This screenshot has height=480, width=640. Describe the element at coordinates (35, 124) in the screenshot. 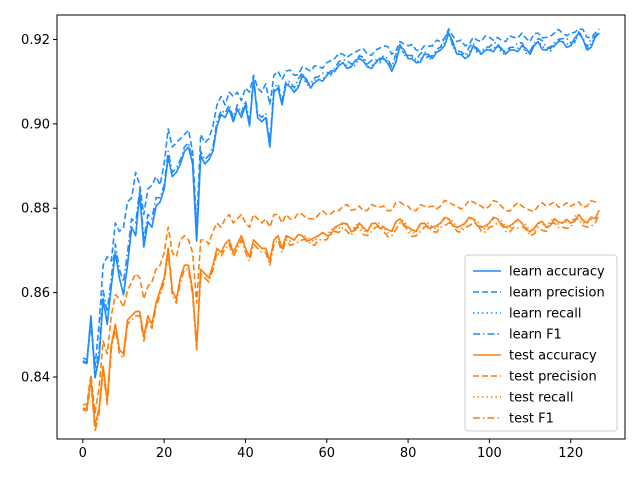

I see `y-tick-label: 0.90` at that location.